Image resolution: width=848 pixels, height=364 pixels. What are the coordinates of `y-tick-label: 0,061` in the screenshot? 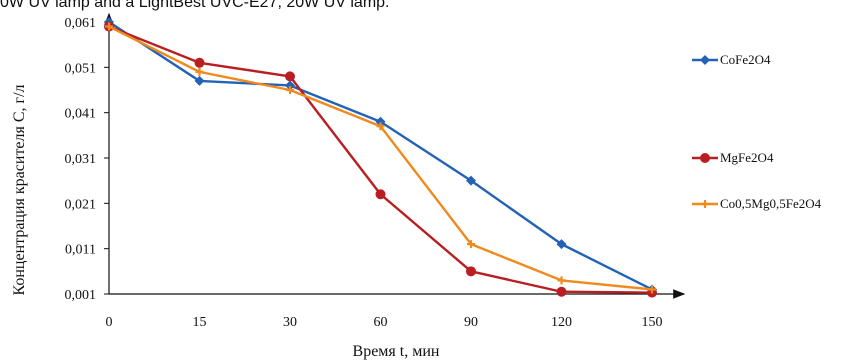 It's located at (81, 23).